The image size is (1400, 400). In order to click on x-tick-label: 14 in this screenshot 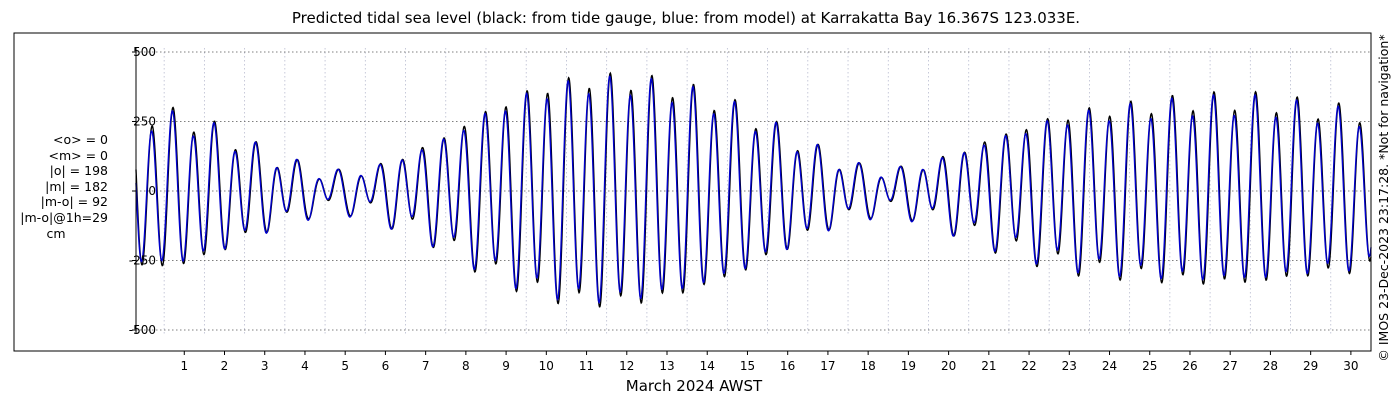, I will do `click(707, 366)`.